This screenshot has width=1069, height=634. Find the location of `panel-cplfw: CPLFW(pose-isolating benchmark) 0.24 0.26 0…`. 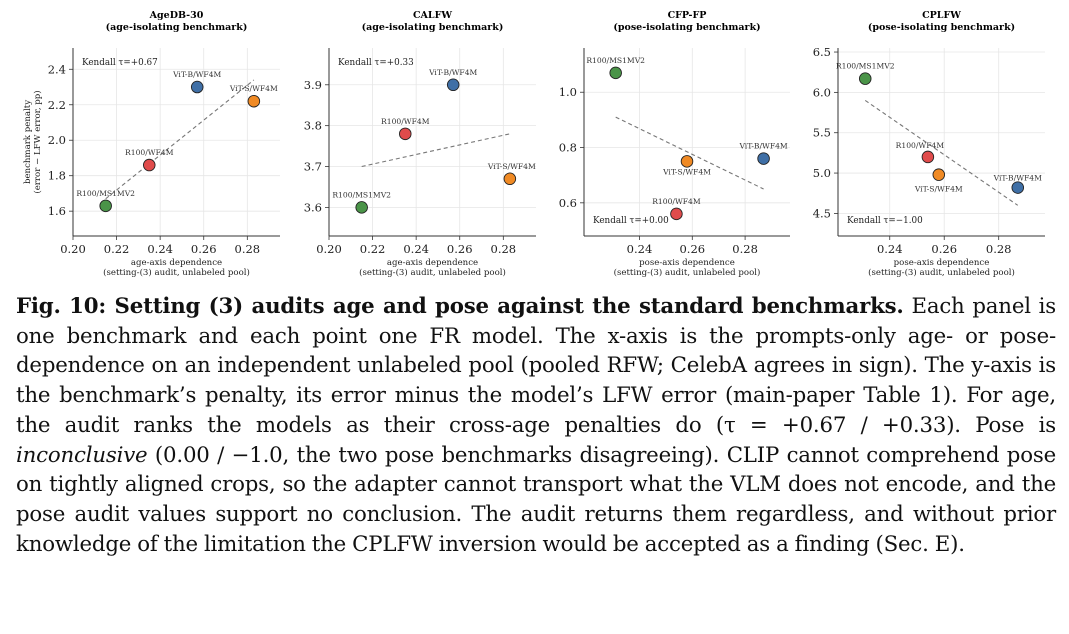

panel-cplfw: CPLFW(pose-isolating benchmark) 0.24 0.26 0… is located at coordinates (929, 144).